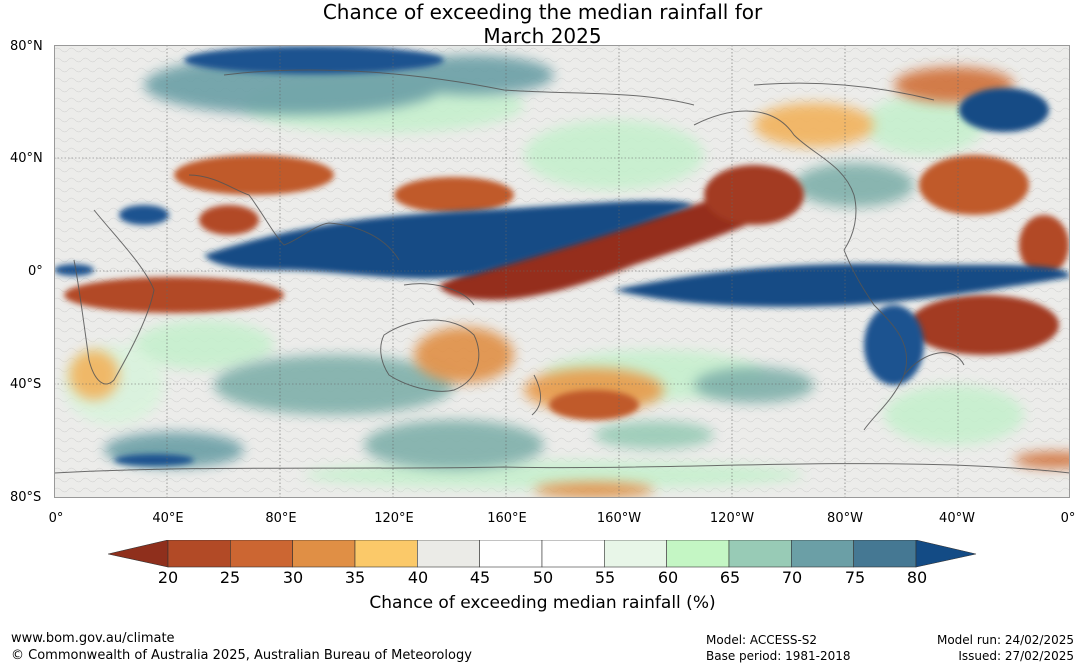 The width and height of the screenshot is (1085, 667). I want to click on tick-80: 80, so click(917, 577).